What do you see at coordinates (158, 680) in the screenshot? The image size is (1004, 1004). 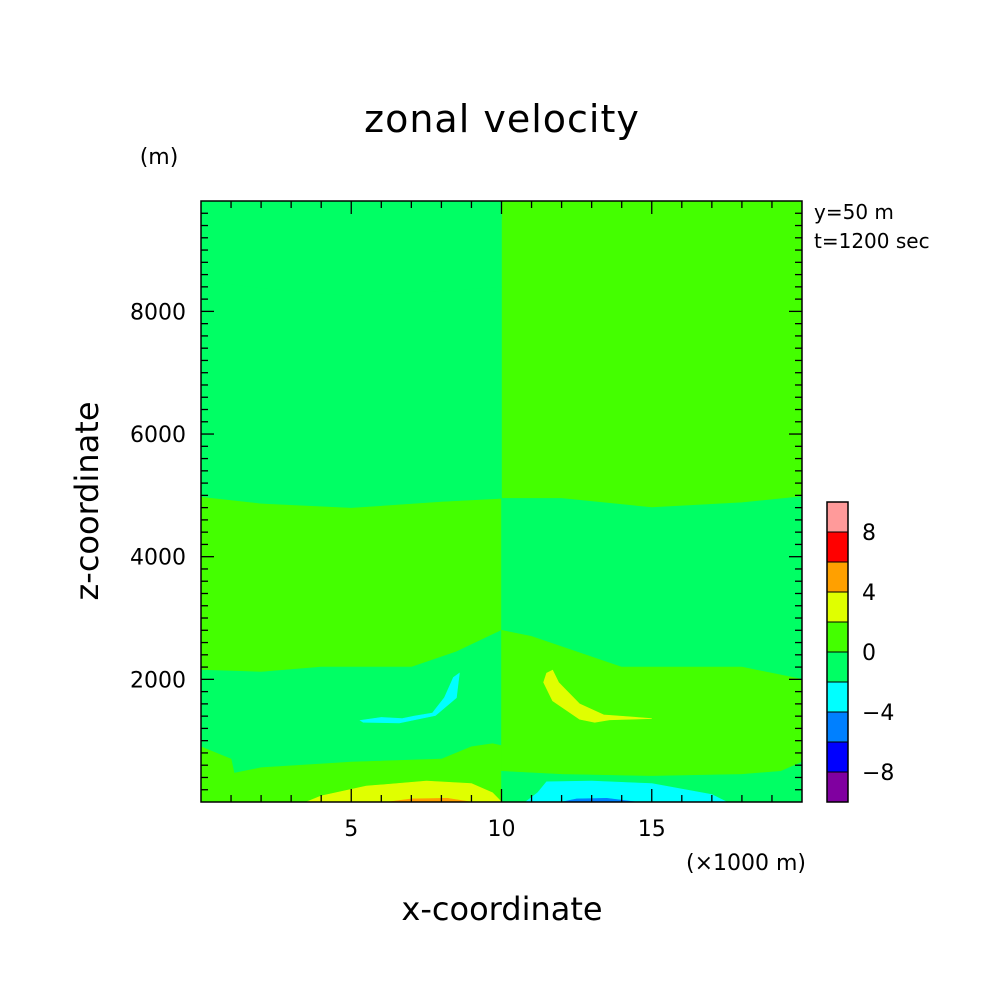 I see `y-tick-label: 2000` at bounding box center [158, 680].